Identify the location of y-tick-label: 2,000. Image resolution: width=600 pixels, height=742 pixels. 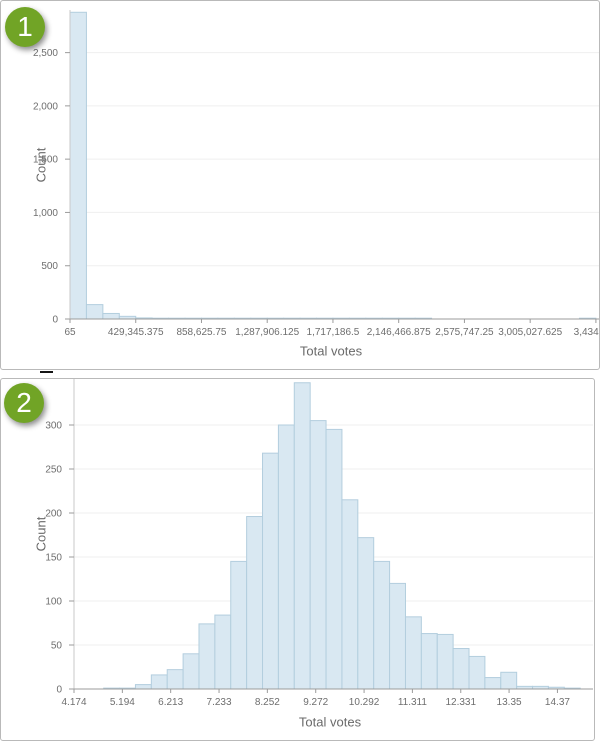
(45, 106).